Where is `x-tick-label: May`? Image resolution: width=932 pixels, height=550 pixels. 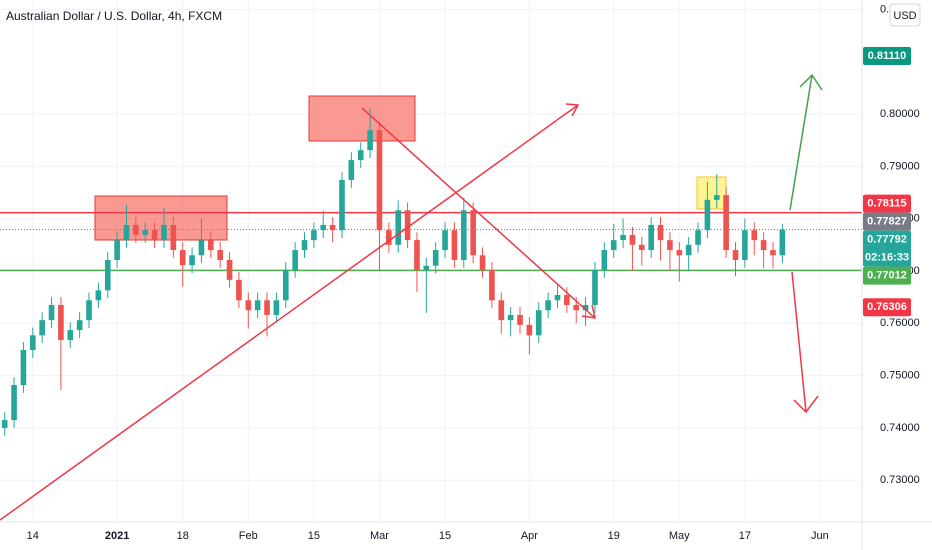
x-tick-label: May is located at coordinates (679, 536).